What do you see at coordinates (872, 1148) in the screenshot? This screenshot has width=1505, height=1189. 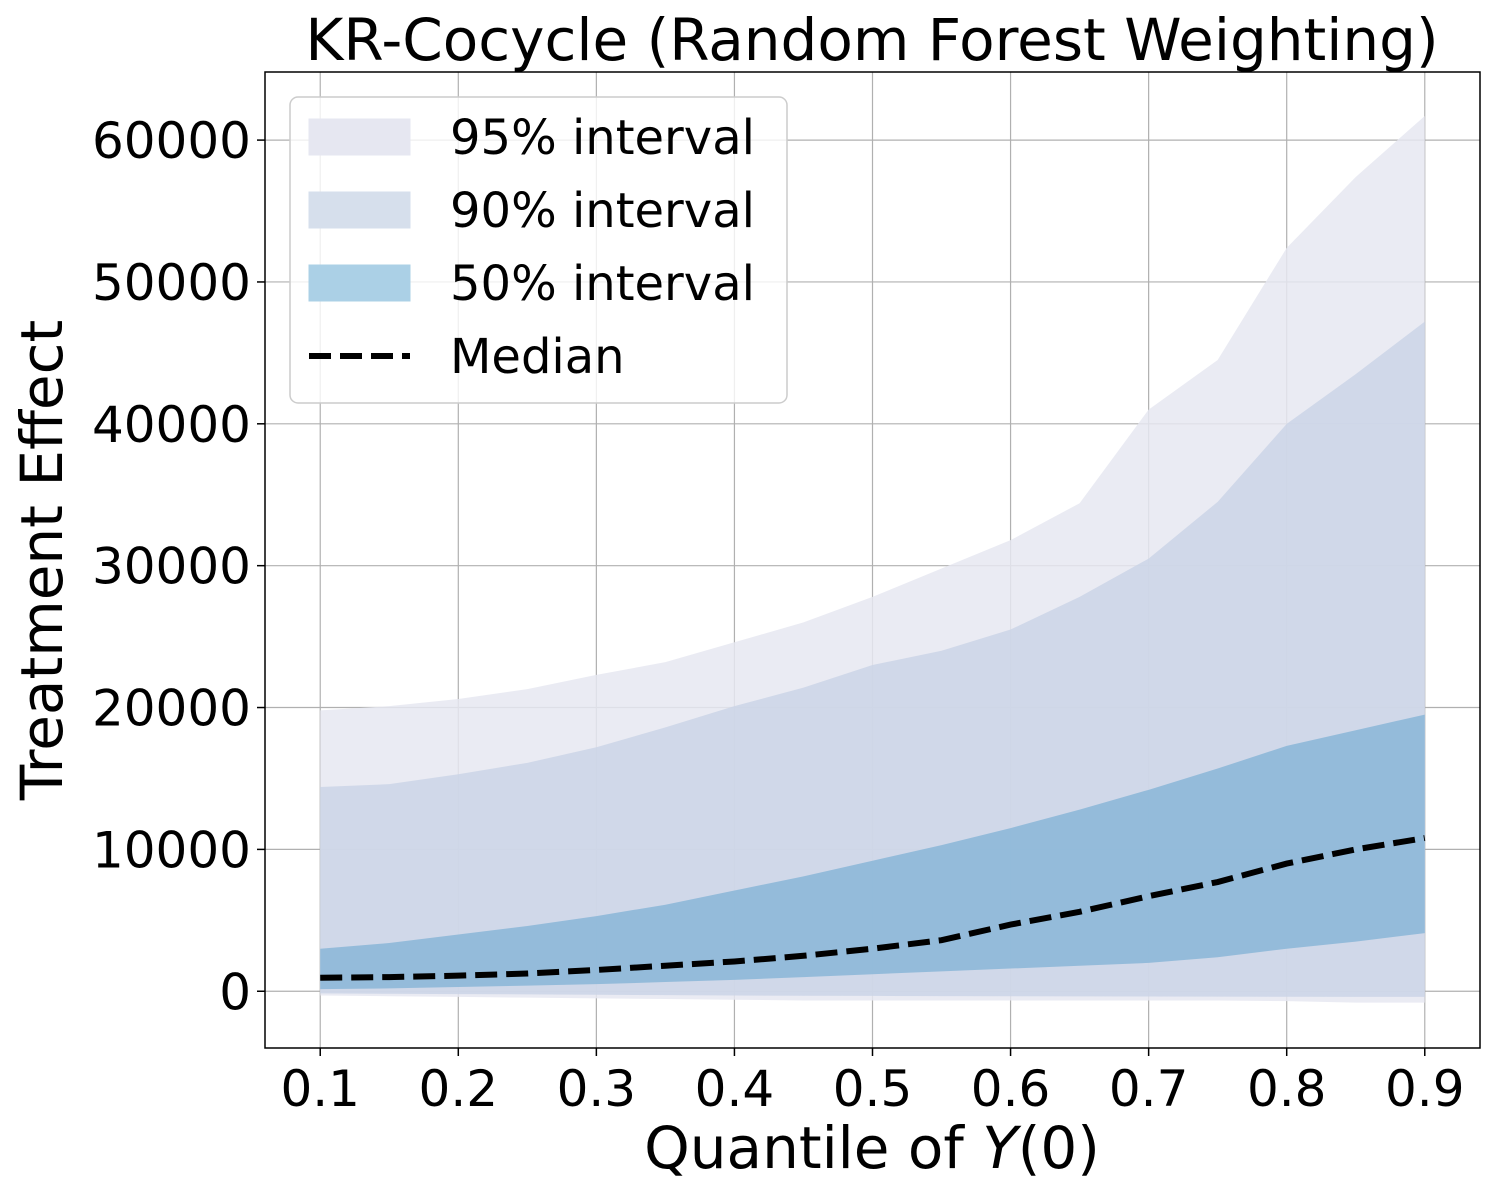 I see `x-axis-label: Quantile of Y(0)` at bounding box center [872, 1148].